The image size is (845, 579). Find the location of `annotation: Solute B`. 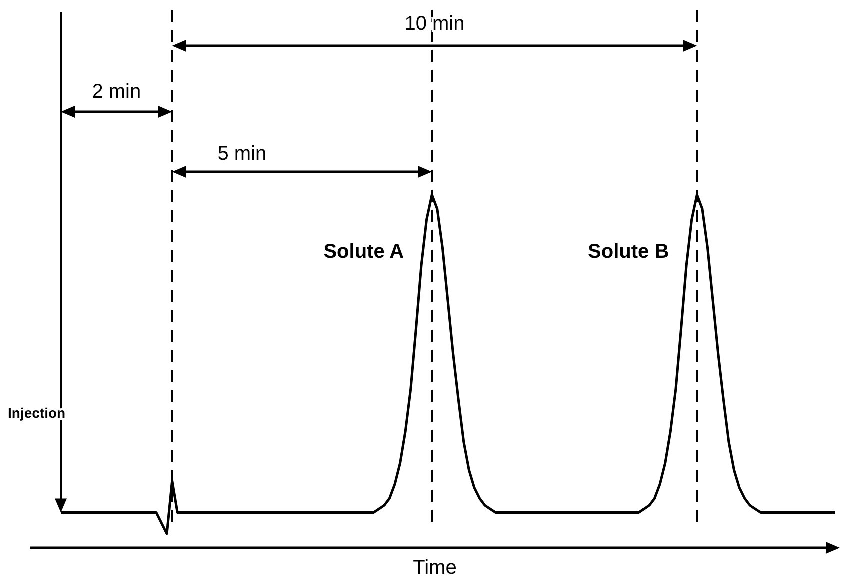

annotation: Solute B is located at coordinates (629, 252).